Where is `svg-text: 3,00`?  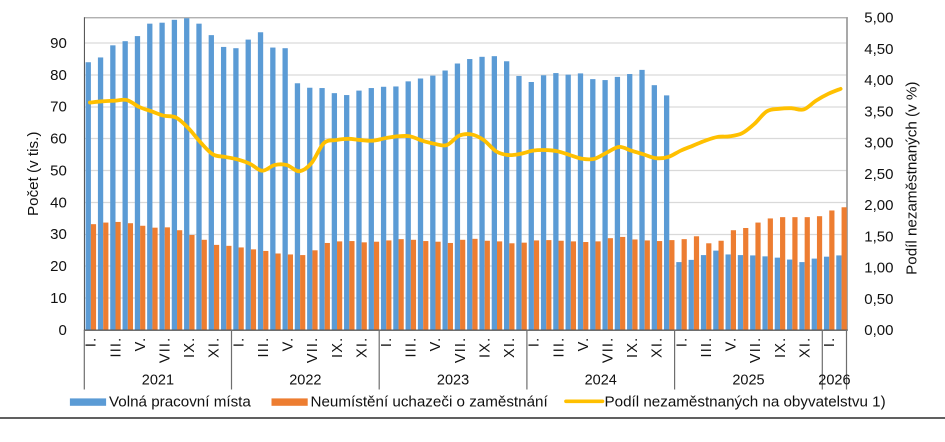 svg-text: 3,00 is located at coordinates (878, 143).